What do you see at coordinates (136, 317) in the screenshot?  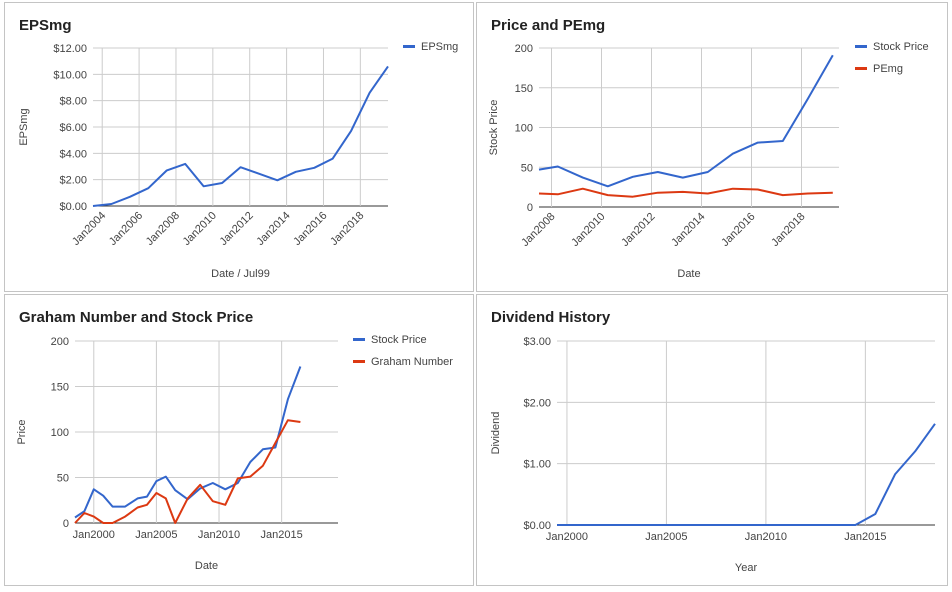 I see `chart-title: Graham Number and Stock Price` at bounding box center [136, 317].